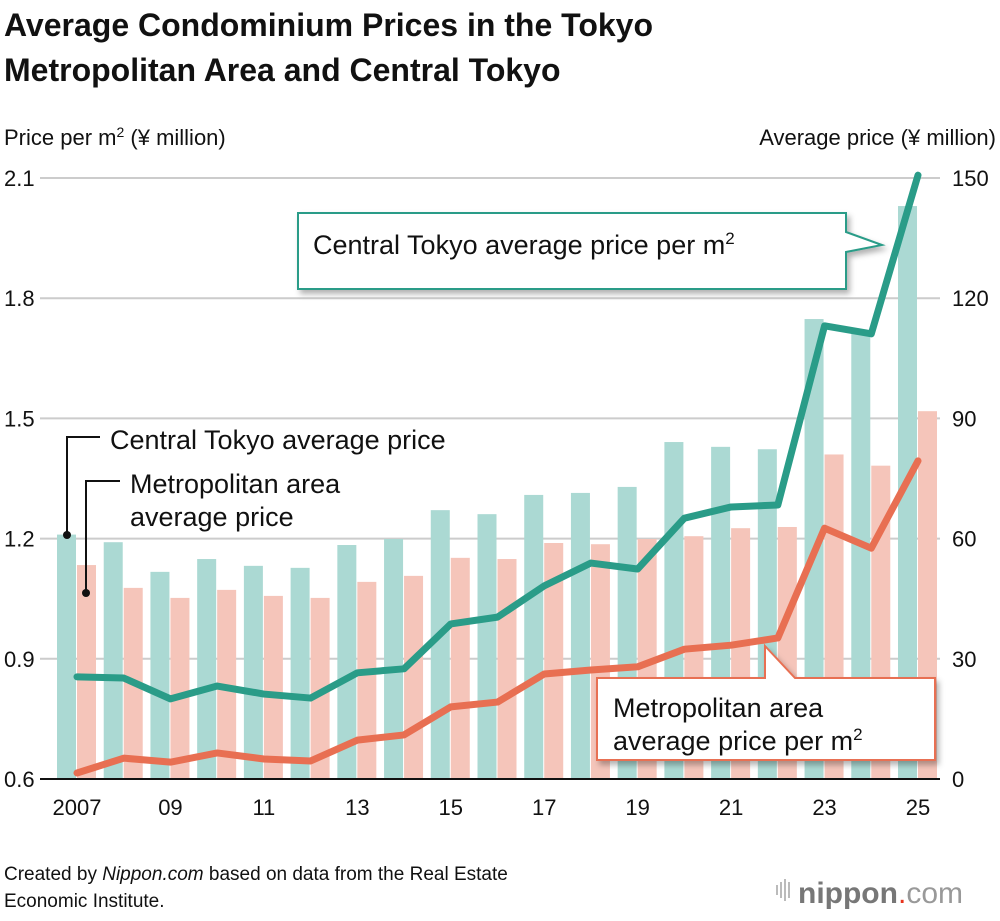  I want to click on x-tick-label: 2007, so click(77, 807).